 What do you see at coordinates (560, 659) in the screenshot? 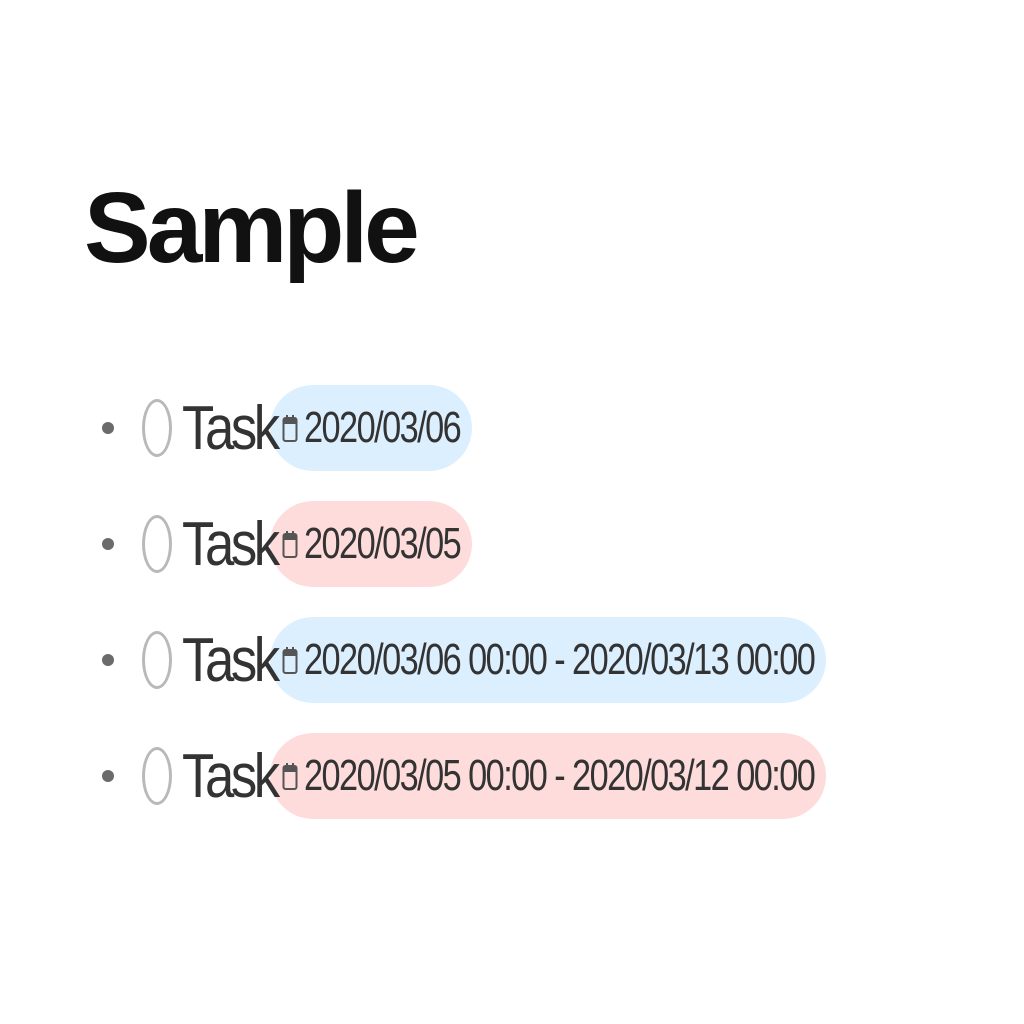
I see `due-date-text: 2020/03/06 00:00 - 2020/03/13 00:00` at bounding box center [560, 659].